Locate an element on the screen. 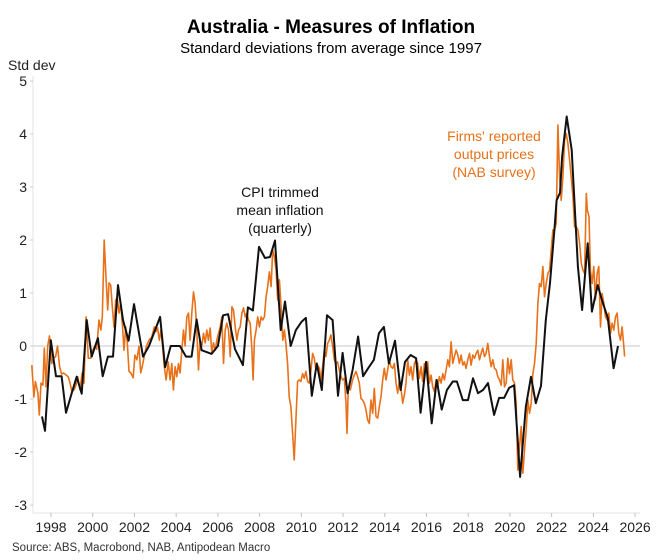 The image size is (662, 560). x-tick-label: 1998 is located at coordinates (50, 527).